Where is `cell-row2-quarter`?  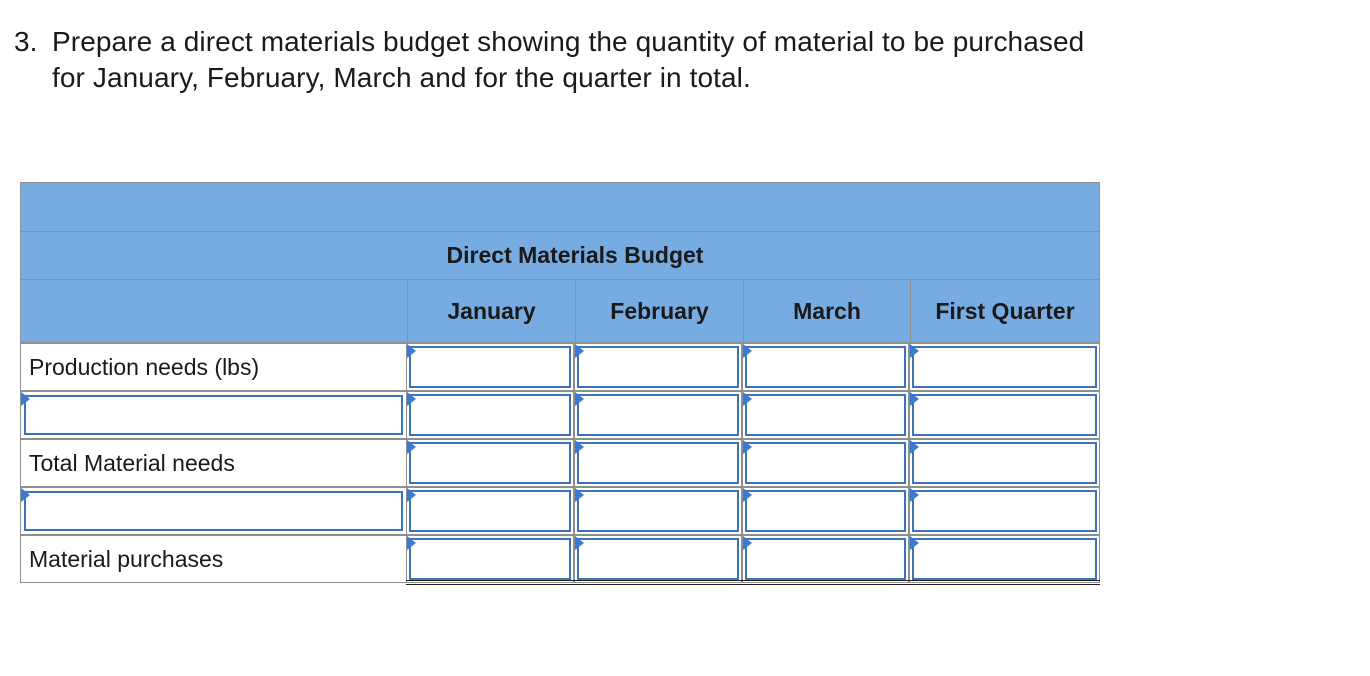
cell-row2-quarter is located at coordinates (1004, 415).